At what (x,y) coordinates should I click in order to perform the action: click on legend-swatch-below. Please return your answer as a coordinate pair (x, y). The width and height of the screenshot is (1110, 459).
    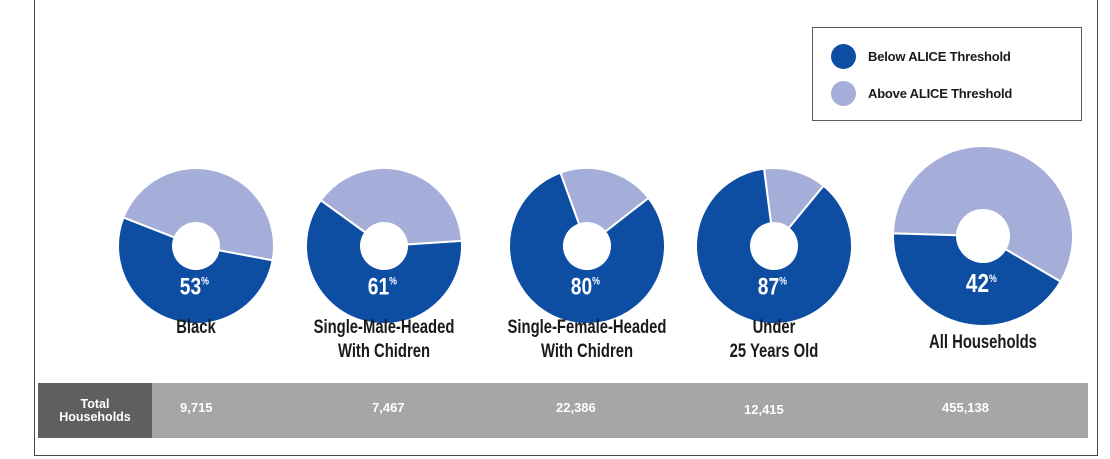
    Looking at the image, I should click on (843, 56).